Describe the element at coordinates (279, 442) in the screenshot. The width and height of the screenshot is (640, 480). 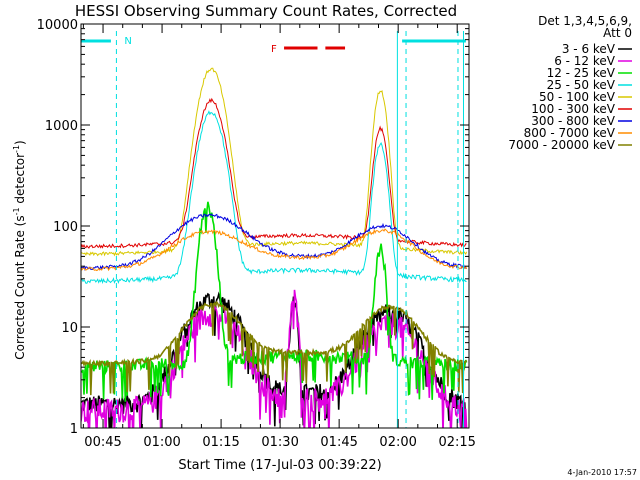
I see `x-tick-label: 01:30` at that location.